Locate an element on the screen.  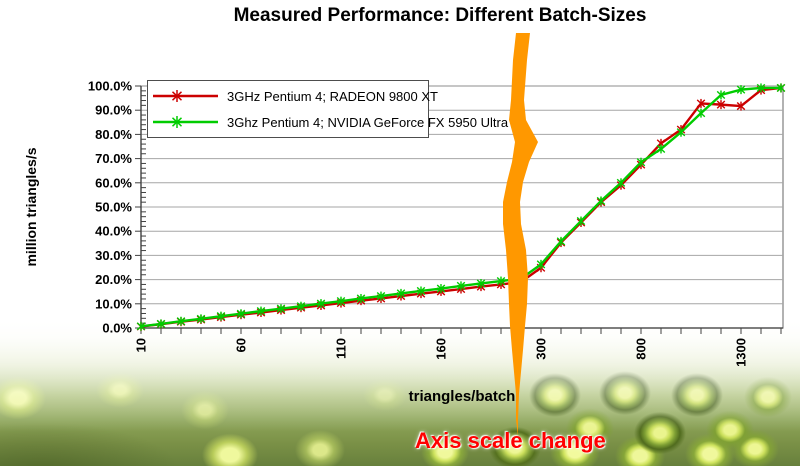
legend-item-radeon: 3GHz Pentium 4; RADEON 9800 XT is located at coordinates (293, 96).